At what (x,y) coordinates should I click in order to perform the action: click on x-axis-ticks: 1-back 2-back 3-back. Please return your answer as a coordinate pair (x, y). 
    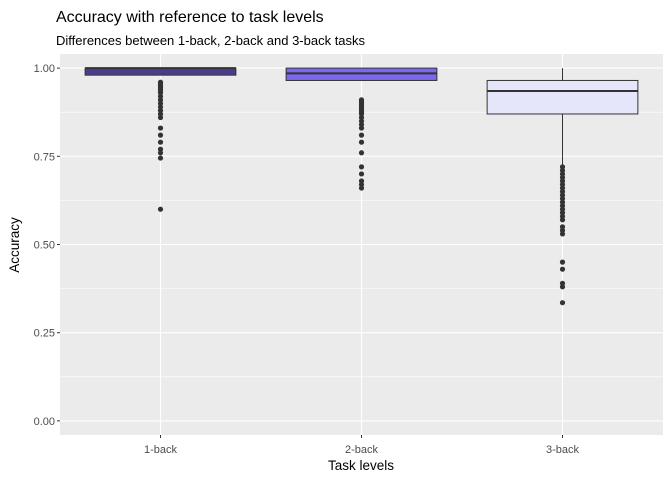
    Looking at the image, I should click on (362, 445).